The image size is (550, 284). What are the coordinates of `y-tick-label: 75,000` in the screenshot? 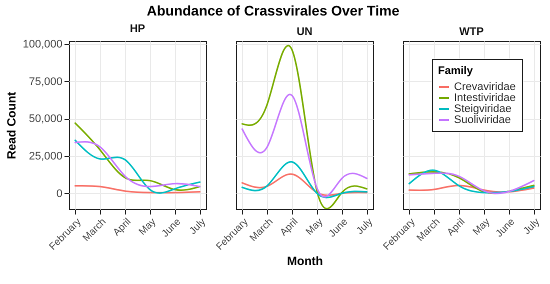 It's located at (45, 82).